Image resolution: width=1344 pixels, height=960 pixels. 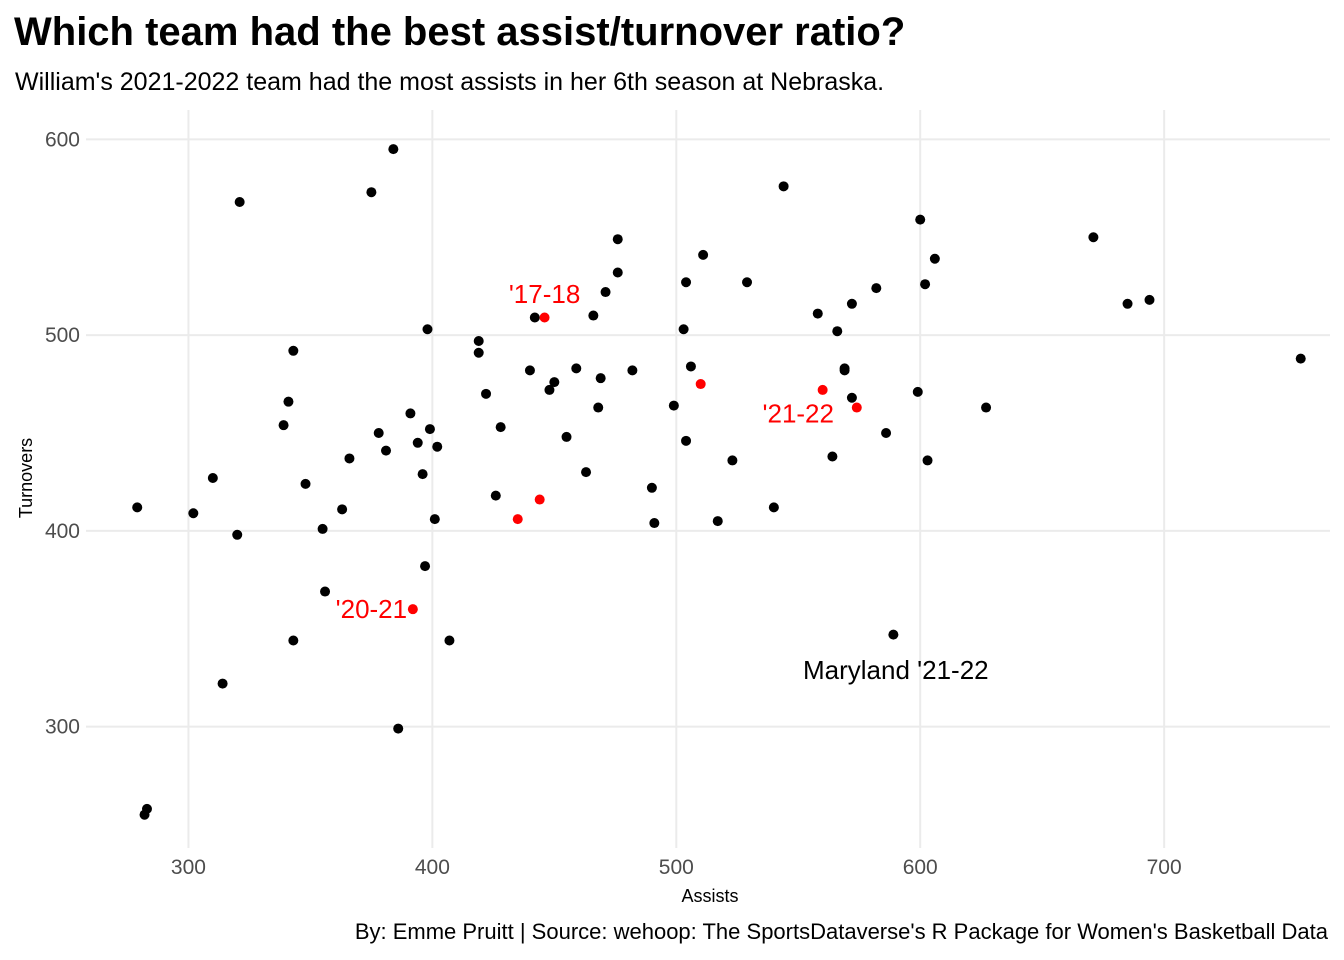 I want to click on y-tick-label: 600, so click(x=62, y=139).